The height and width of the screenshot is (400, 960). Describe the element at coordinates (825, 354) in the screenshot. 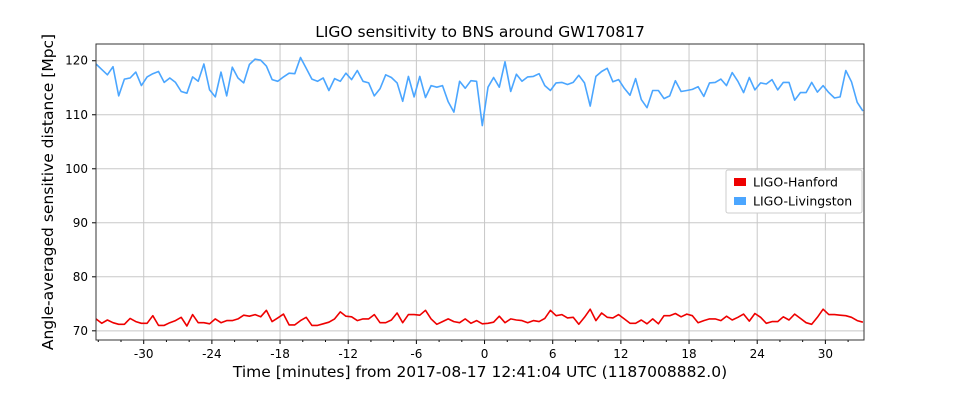

I see `x-tick-label: 30` at that location.